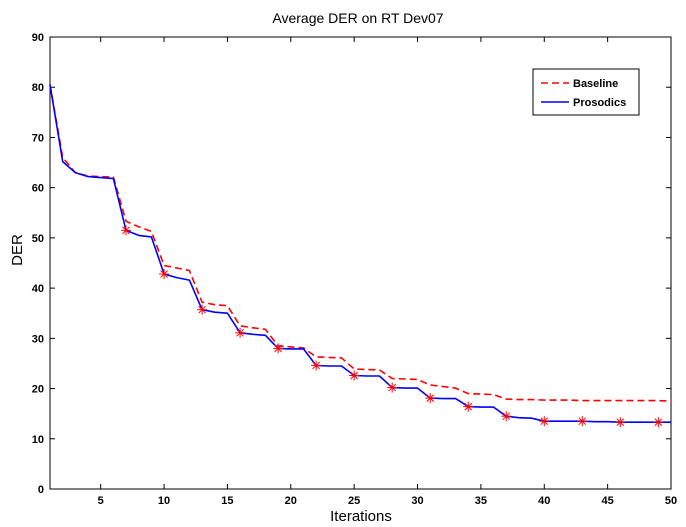  Describe the element at coordinates (595, 84) in the screenshot. I see `legend-label-baseline: Baseline` at that location.